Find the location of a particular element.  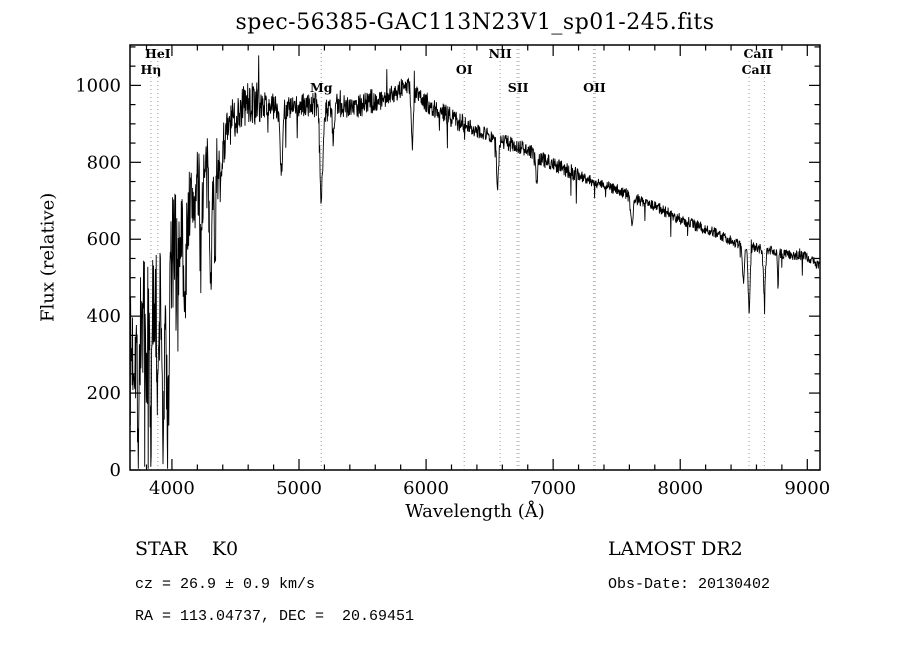

plot-title: spec-56385-GAC113N23V1_sp01-245.fits is located at coordinates (475, 22).